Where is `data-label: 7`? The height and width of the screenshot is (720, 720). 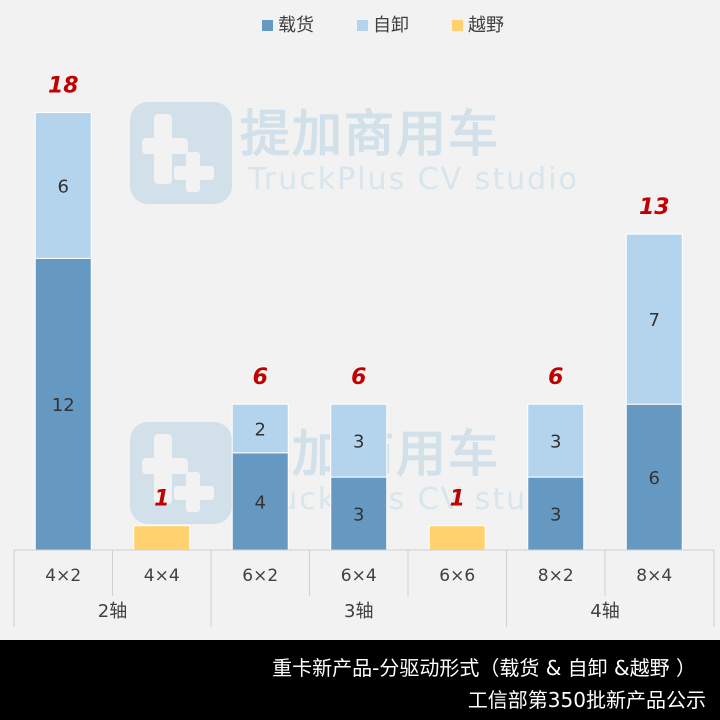 data-label: 7 is located at coordinates (654, 320).